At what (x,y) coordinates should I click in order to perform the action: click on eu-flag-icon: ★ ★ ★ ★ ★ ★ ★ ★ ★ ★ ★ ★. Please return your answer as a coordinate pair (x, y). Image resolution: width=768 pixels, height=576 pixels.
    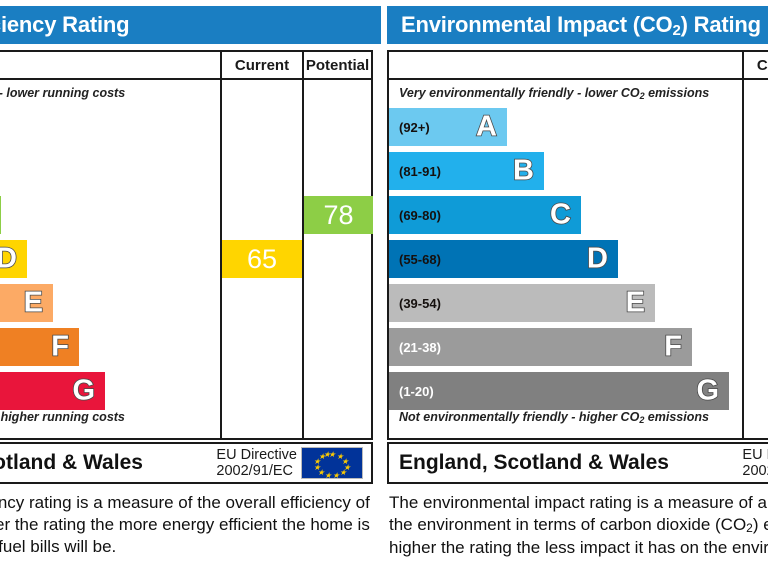
    Looking at the image, I should click on (332, 463).